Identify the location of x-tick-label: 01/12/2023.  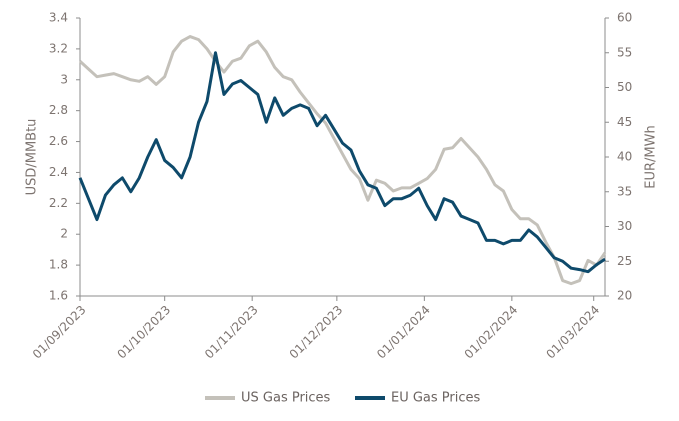
(316, 332).